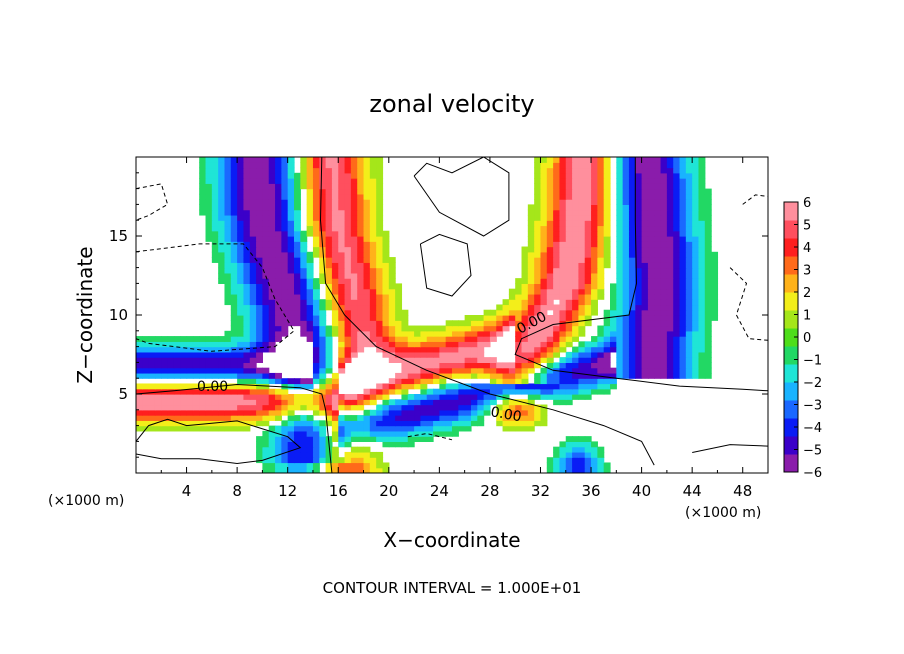 The width and height of the screenshot is (904, 654). What do you see at coordinates (237, 491) in the screenshot?
I see `x-tick-label: 8` at bounding box center [237, 491].